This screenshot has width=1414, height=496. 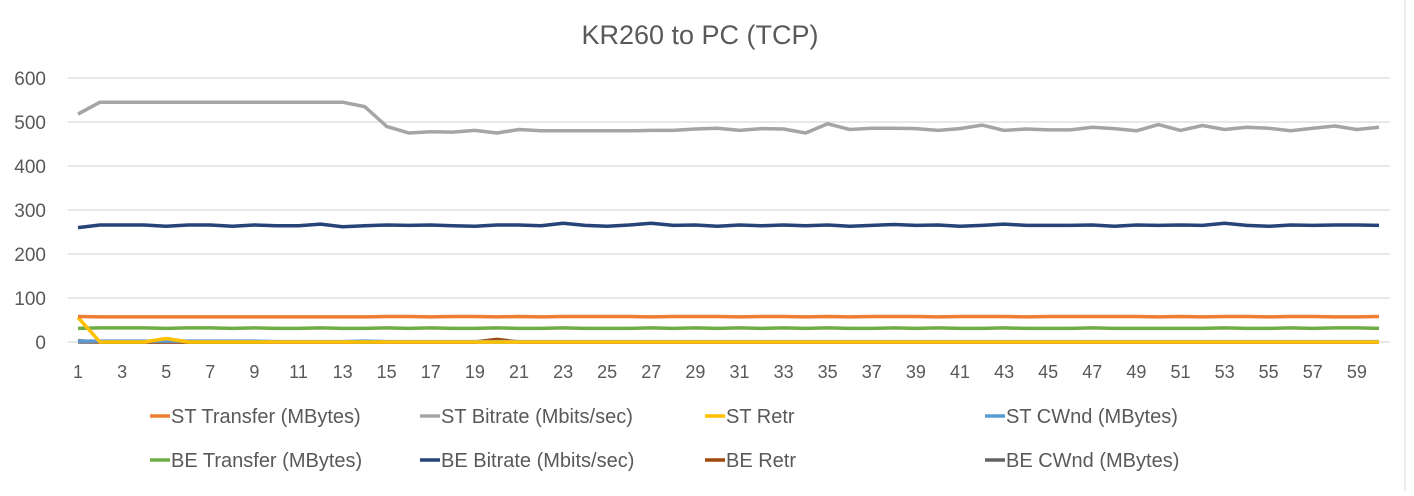 I want to click on legend-label: ST Bitrate (Mbits/sec), so click(x=537, y=417).